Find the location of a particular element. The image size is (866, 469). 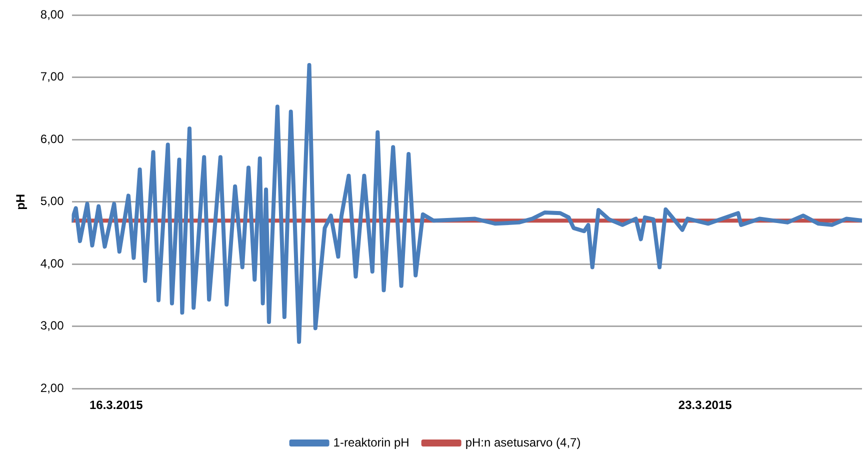

y-tick-label: 5,00 is located at coordinates (52, 201).